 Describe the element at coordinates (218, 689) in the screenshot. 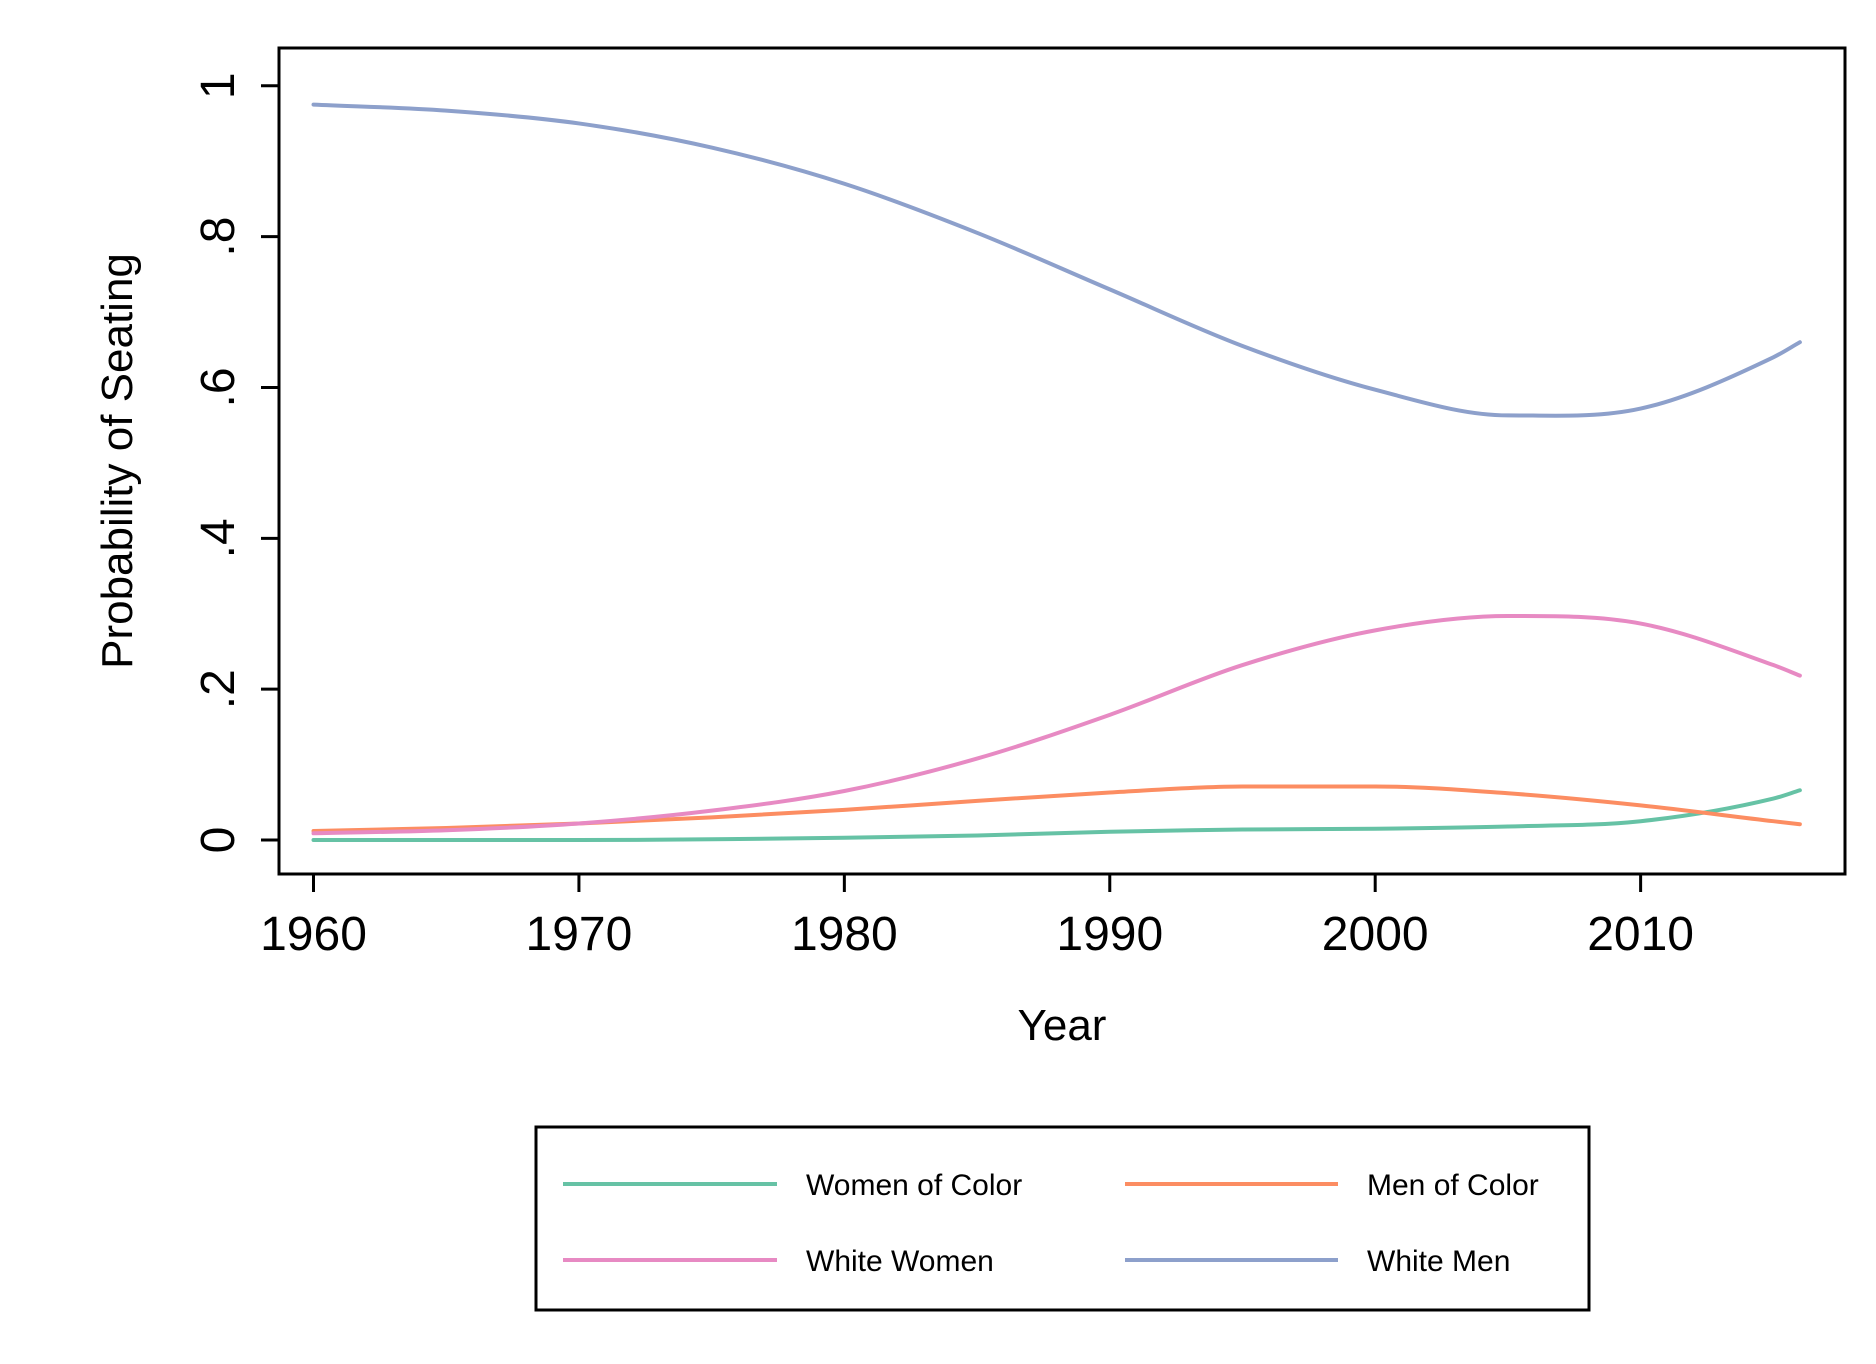

I see `y-tick-label: .2` at that location.